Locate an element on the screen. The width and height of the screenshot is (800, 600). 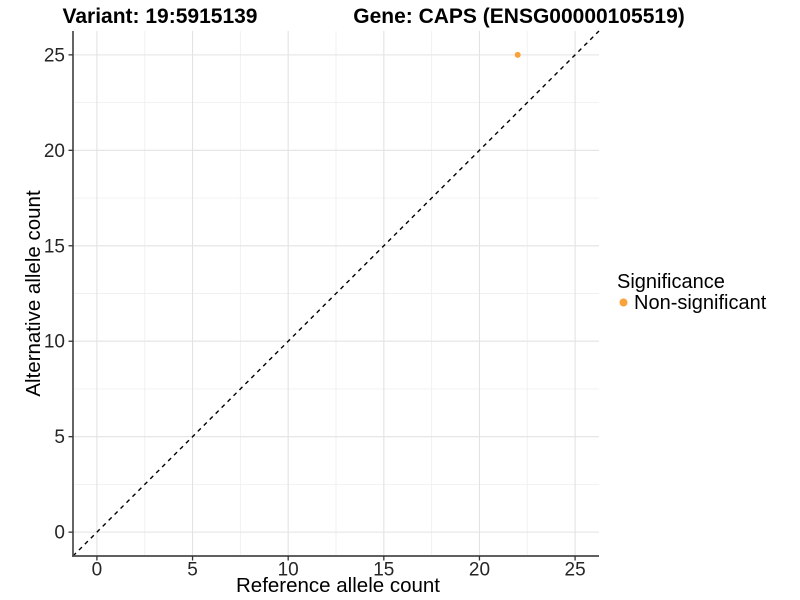
x-tick-label: 10 is located at coordinates (288, 570).